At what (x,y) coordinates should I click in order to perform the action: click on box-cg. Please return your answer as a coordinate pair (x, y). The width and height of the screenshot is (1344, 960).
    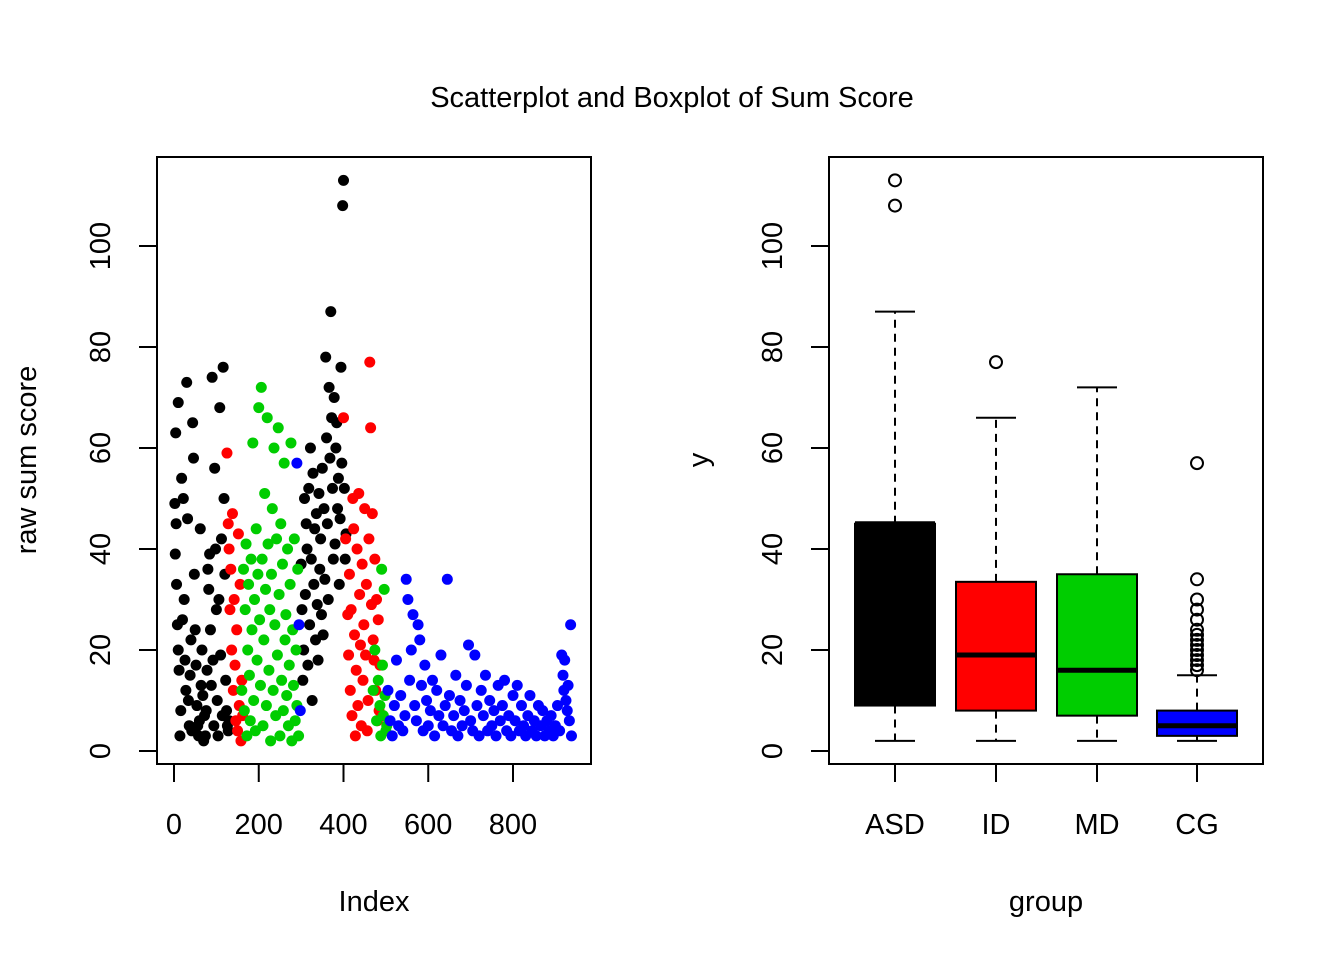
    Looking at the image, I should click on (1197, 599).